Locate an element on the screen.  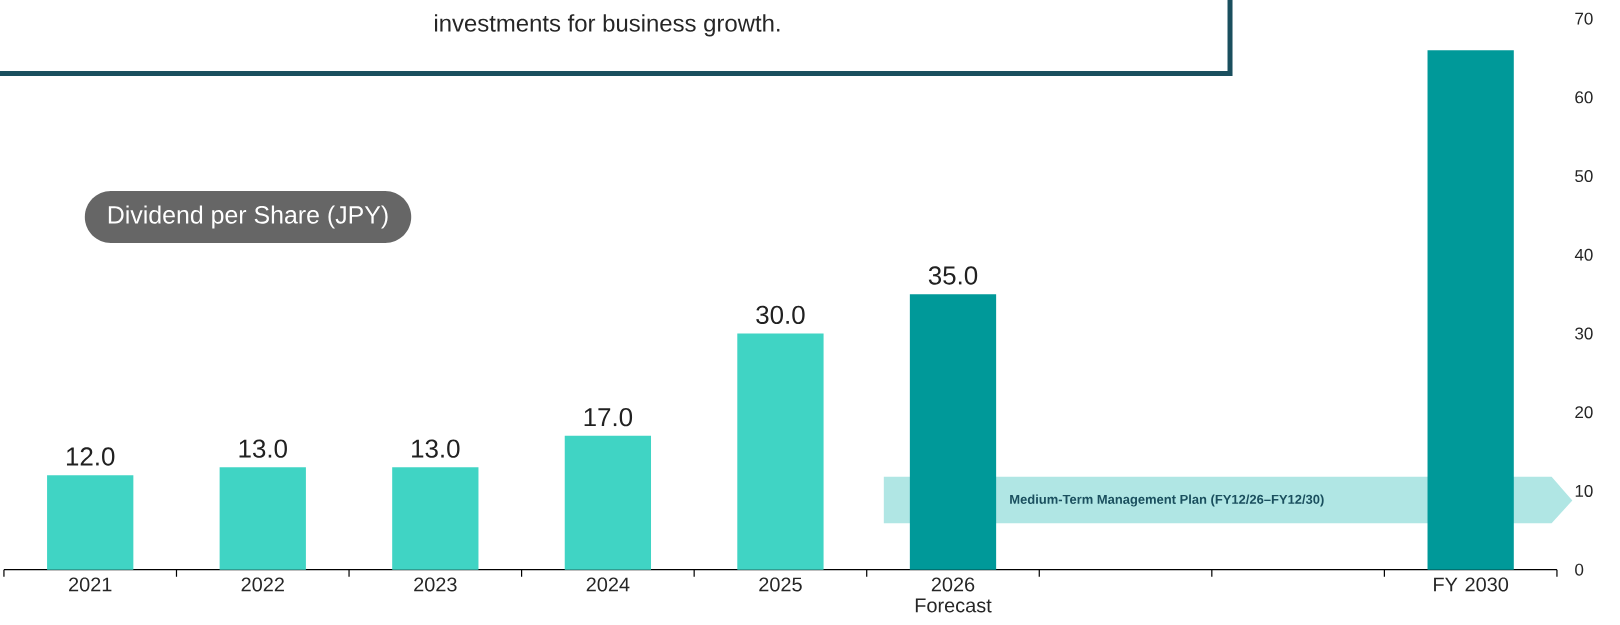
y-tick-label: 70 is located at coordinates (1584, 18).